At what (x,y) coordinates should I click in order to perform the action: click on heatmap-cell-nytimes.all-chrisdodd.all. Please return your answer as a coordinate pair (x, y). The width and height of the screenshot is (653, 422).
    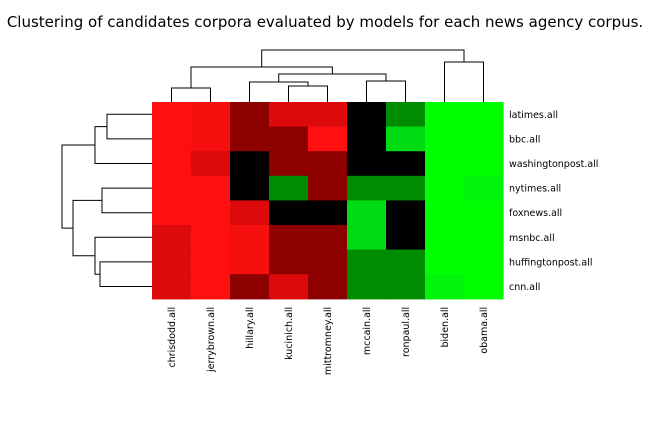
    Looking at the image, I should click on (172, 188).